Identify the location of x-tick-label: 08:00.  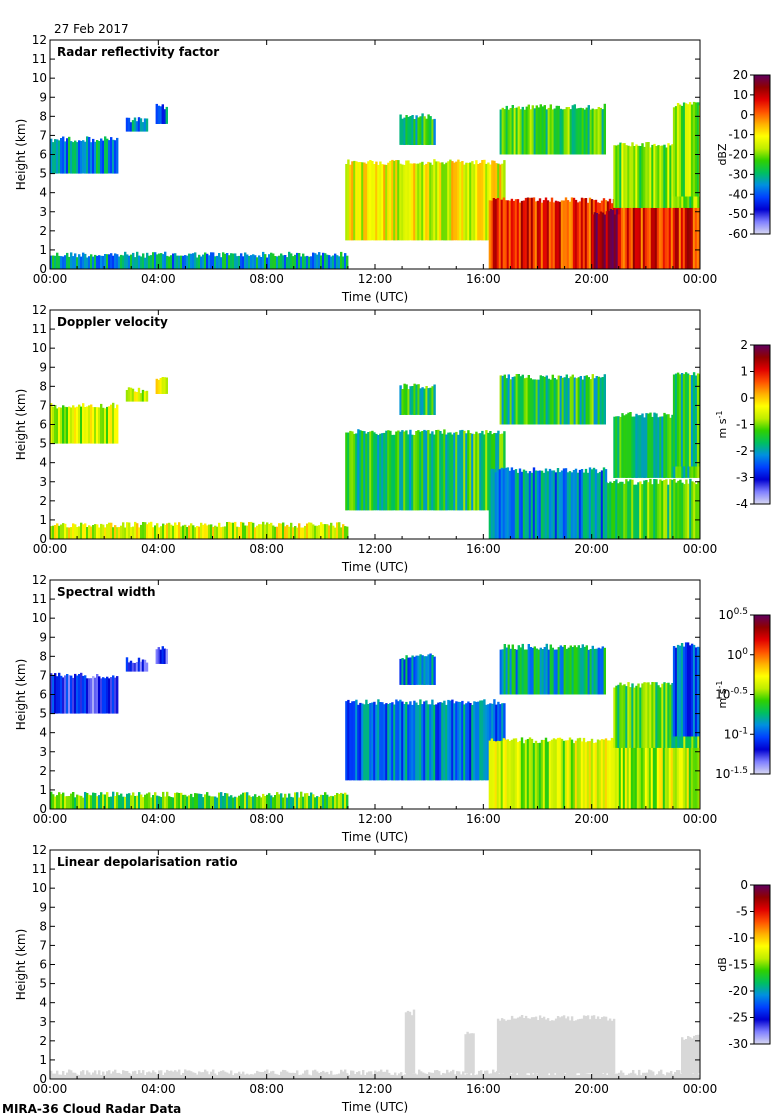
(266, 819).